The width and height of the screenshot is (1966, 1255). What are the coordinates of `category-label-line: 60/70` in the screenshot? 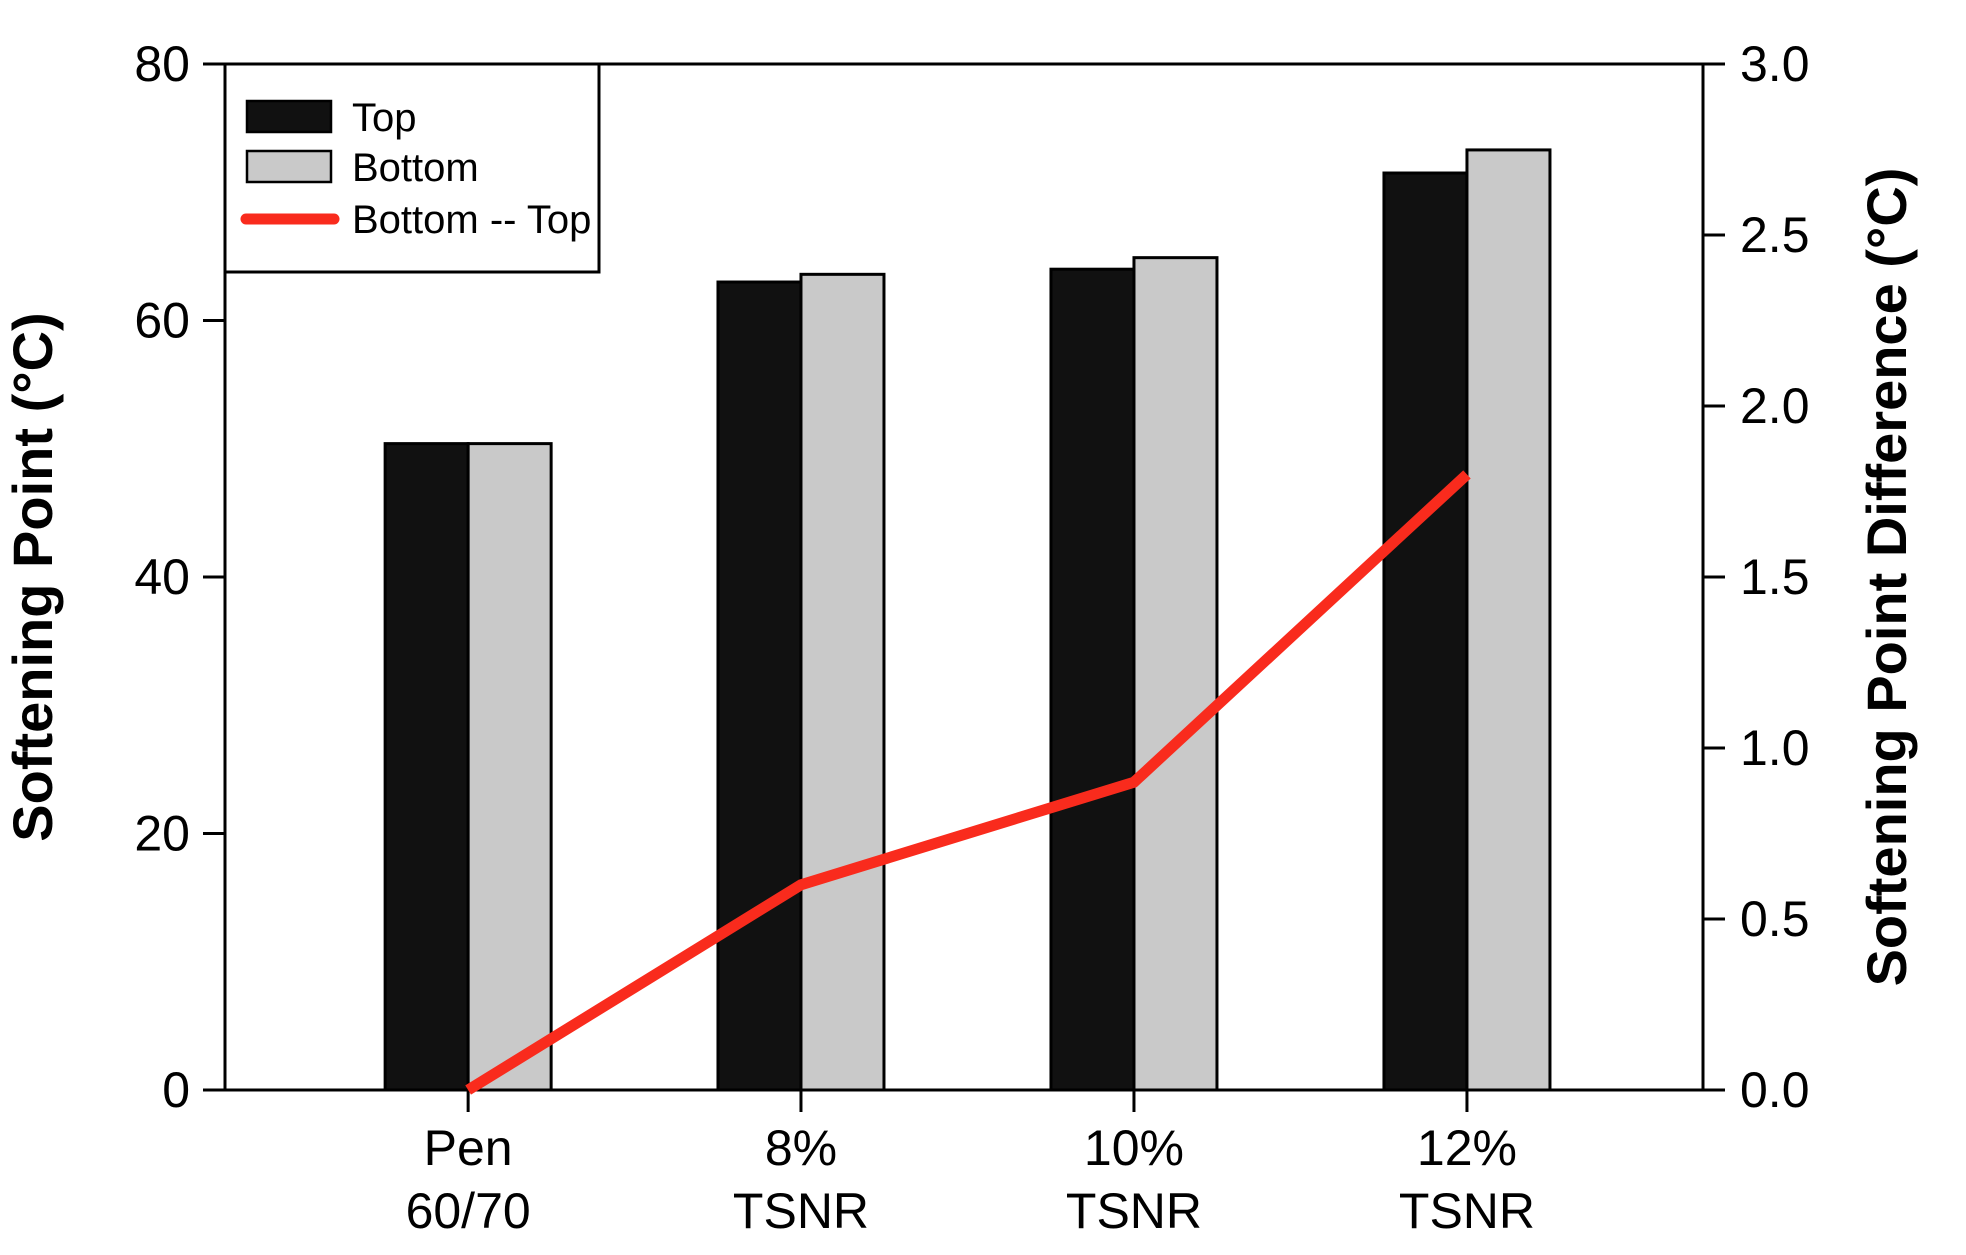 It's located at (468, 1211).